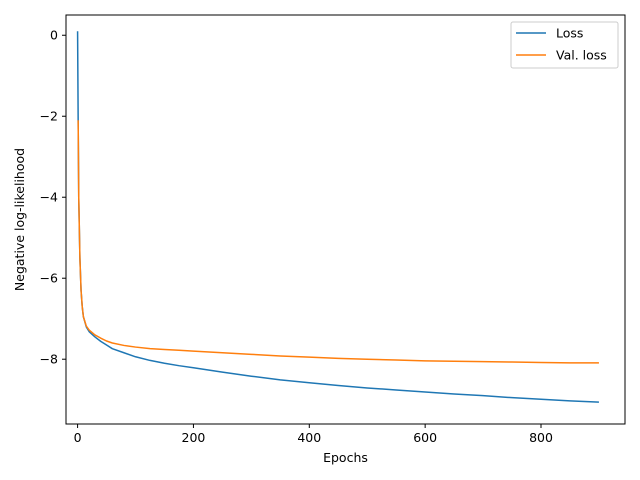 Image resolution: width=640 pixels, height=480 pixels. I want to click on y-tick-label: −4, so click(49, 197).